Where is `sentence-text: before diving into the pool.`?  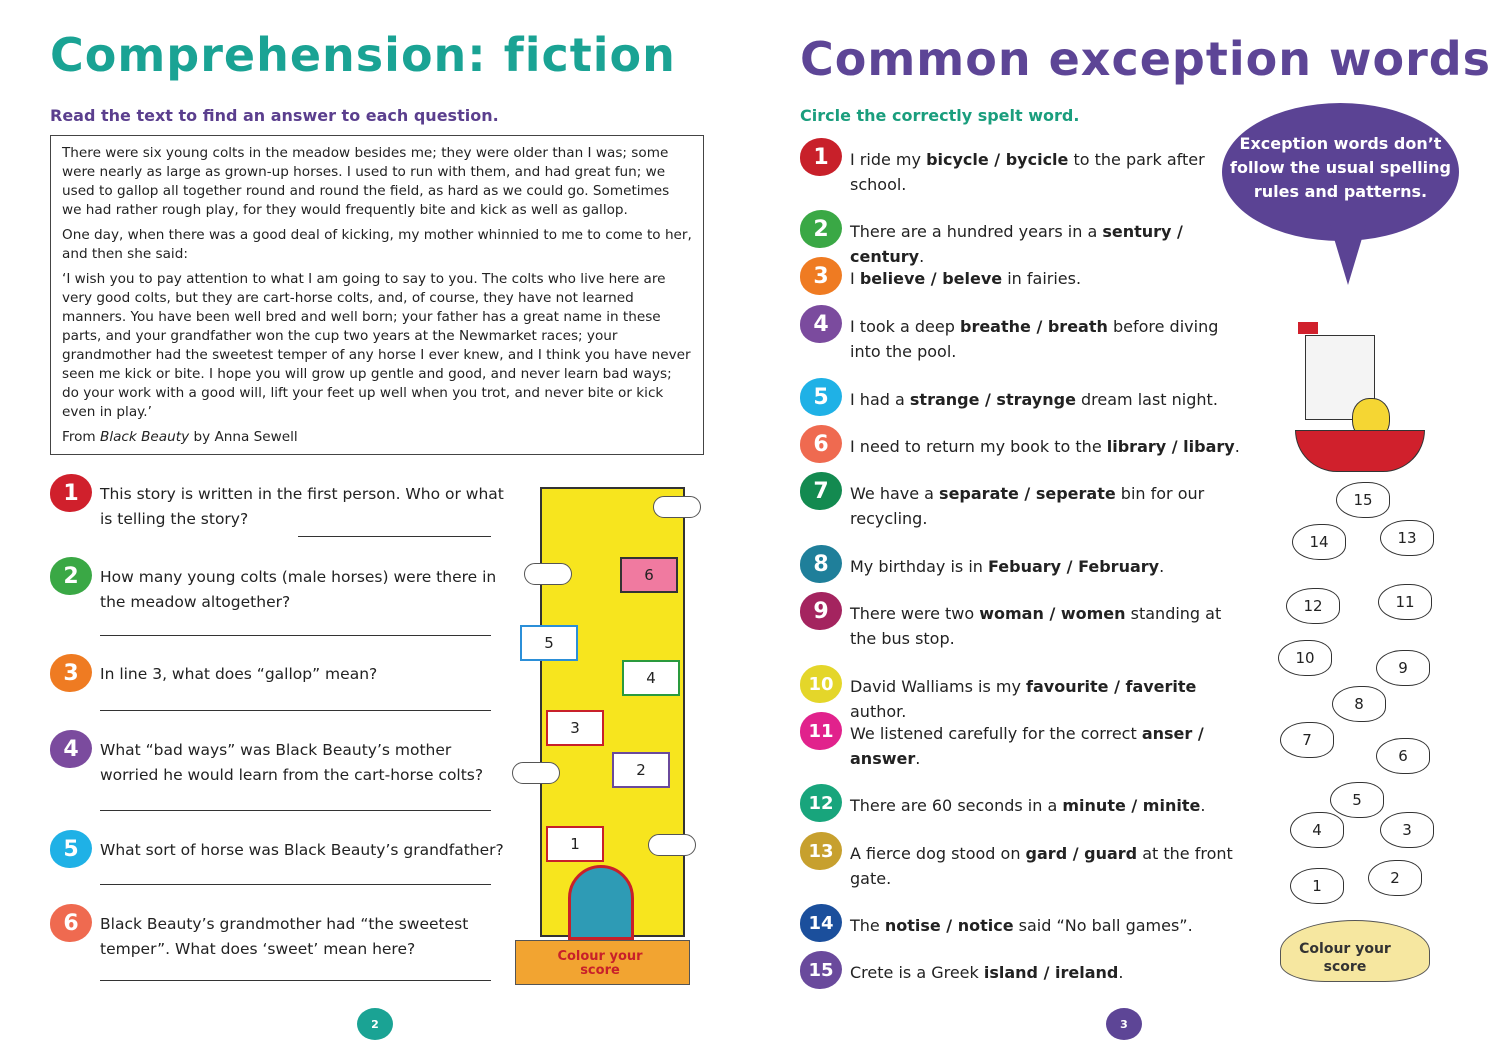
sentence-text: before diving into the pool. is located at coordinates (1034, 339).